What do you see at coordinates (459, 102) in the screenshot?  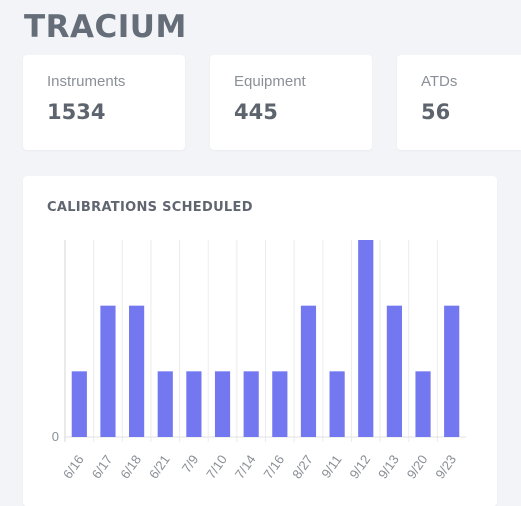 I see `stat-card-atds: ATDs 56` at bounding box center [459, 102].